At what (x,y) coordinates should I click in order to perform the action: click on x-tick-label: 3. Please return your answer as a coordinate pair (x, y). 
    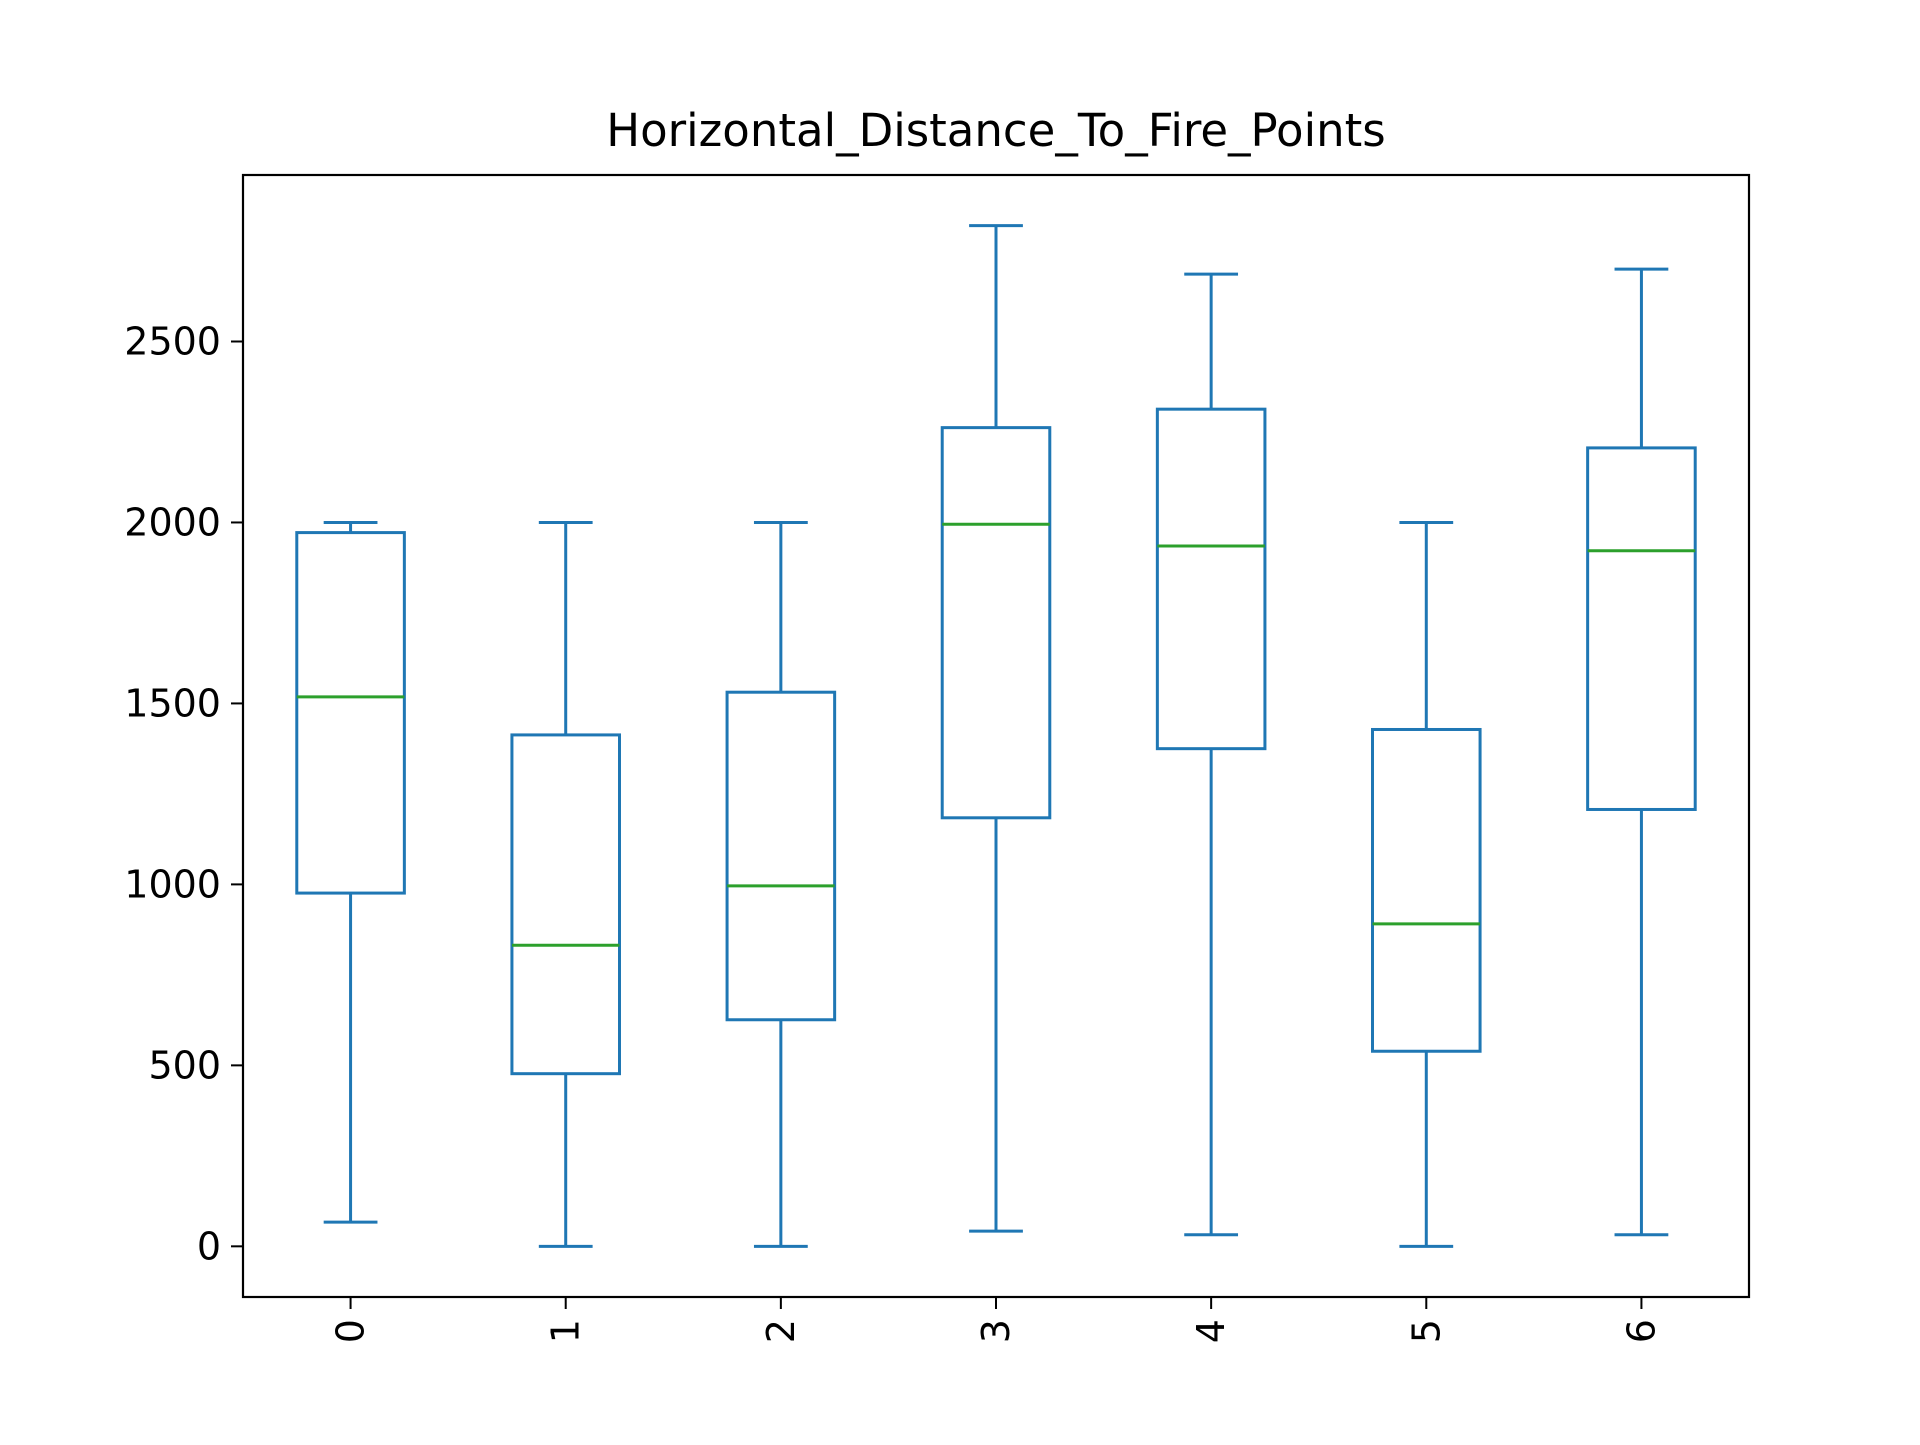
    Looking at the image, I should click on (996, 1331).